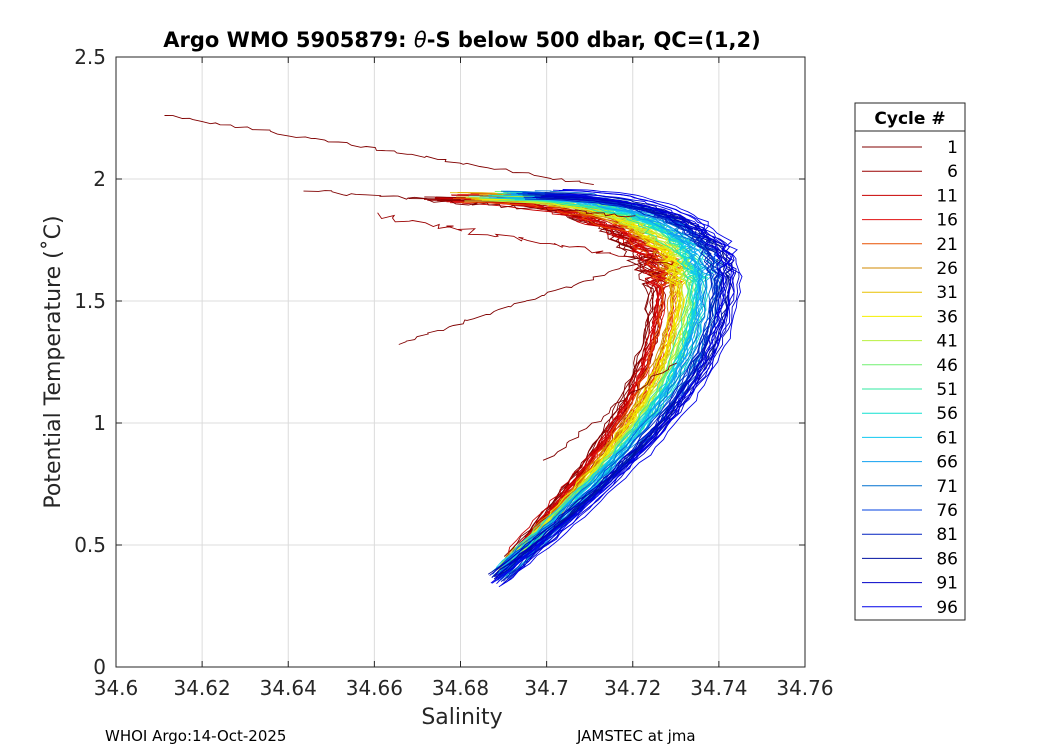 This screenshot has height=750, width=1050. Describe the element at coordinates (90, 57) in the screenshot. I see `y-tick-label: 2.5` at that location.